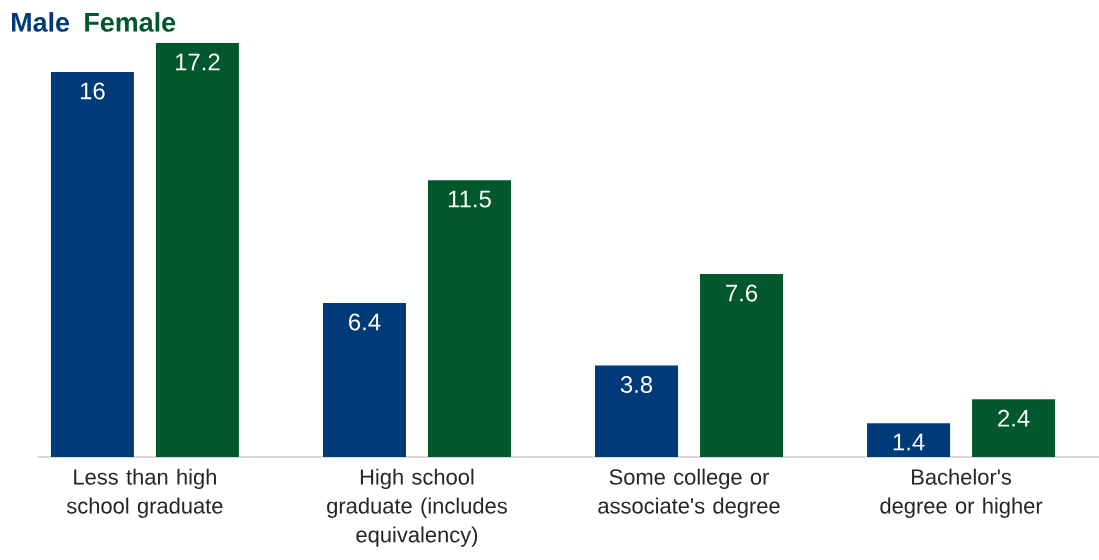 This screenshot has width=1099, height=560. Describe the element at coordinates (197, 62) in the screenshot. I see `data-label: 17.2` at that location.